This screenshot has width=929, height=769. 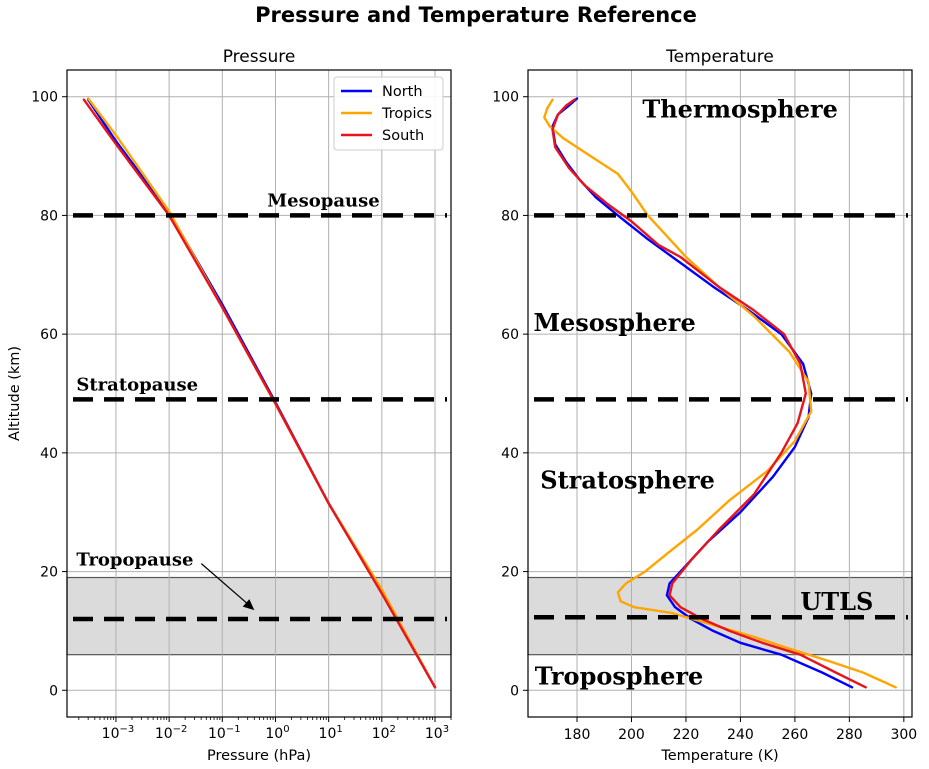 I want to click on panel-title: Temperature, so click(x=719, y=57).